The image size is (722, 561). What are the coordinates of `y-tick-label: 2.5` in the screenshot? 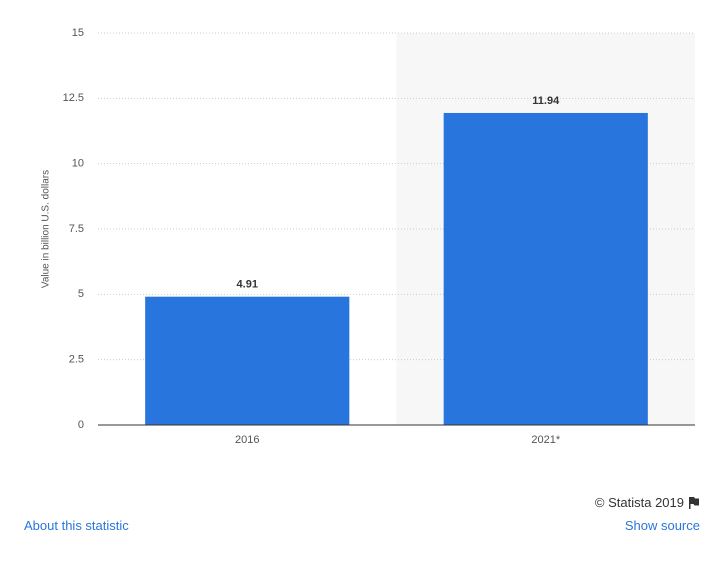 It's located at (76, 360).